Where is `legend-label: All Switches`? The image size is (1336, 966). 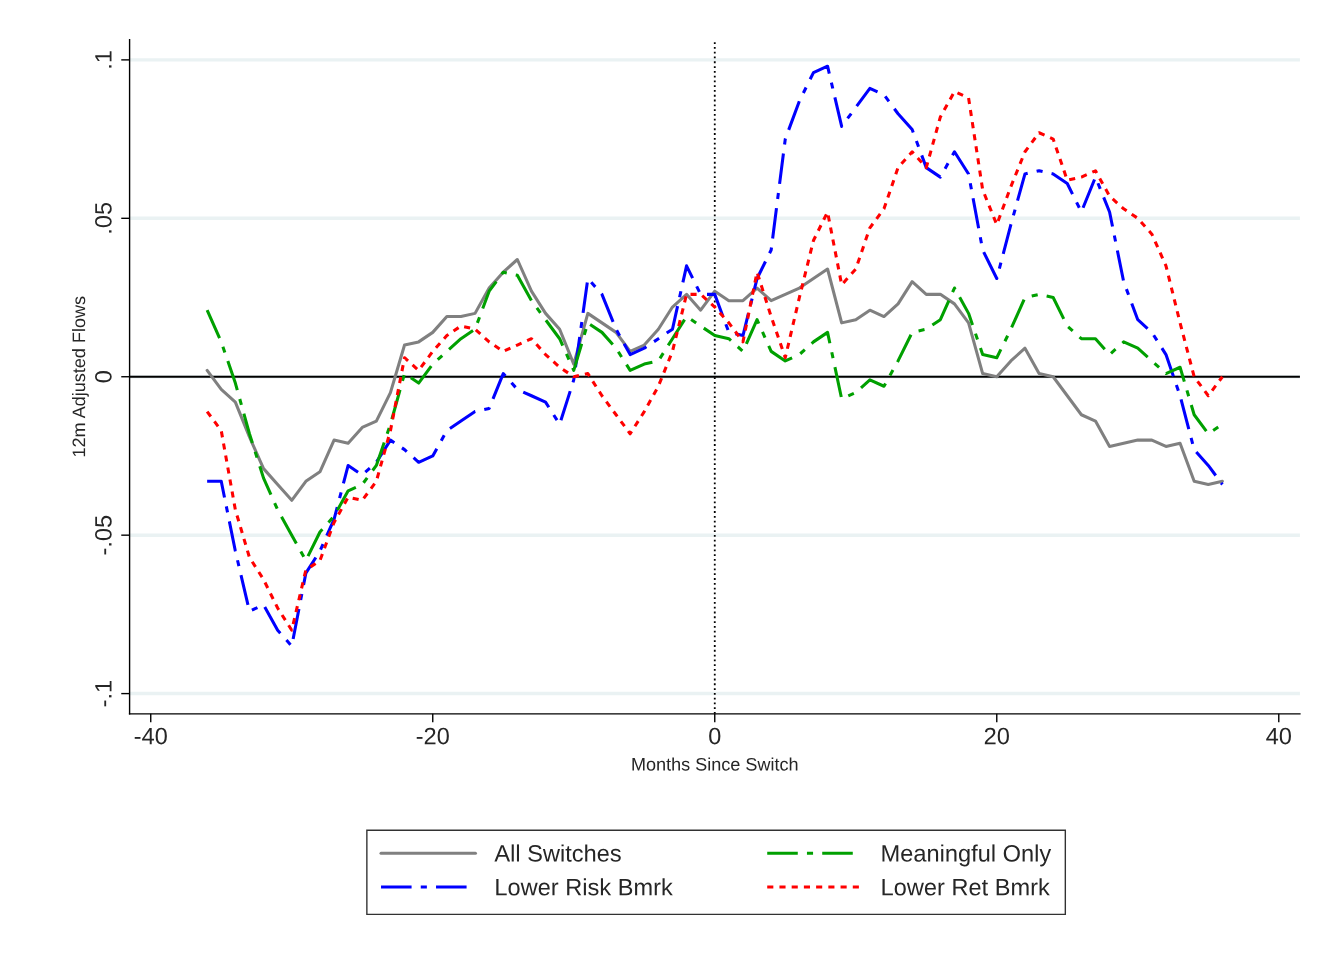
legend-label: All Switches is located at coordinates (557, 853).